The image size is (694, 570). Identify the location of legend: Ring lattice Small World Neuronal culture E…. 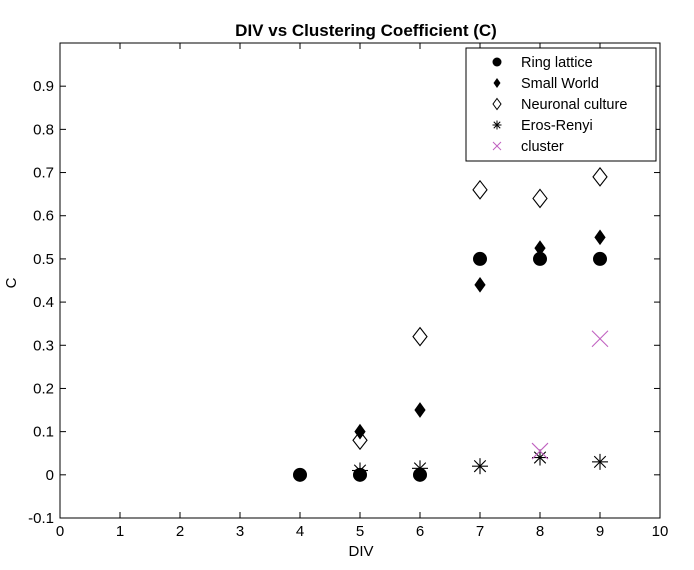
(561, 104).